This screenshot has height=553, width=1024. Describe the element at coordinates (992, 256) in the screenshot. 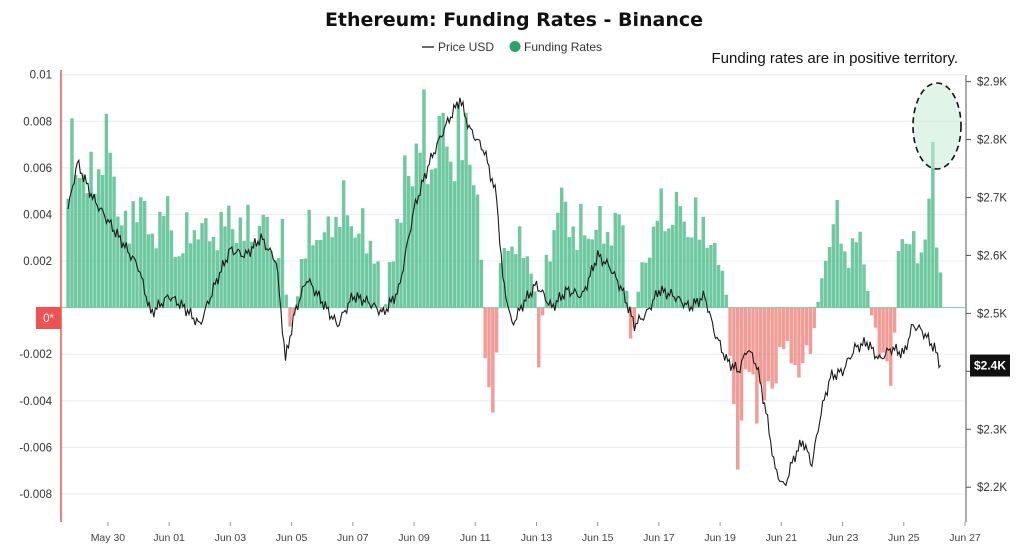

I see `right-tick-label-3: $2.6K` at that location.